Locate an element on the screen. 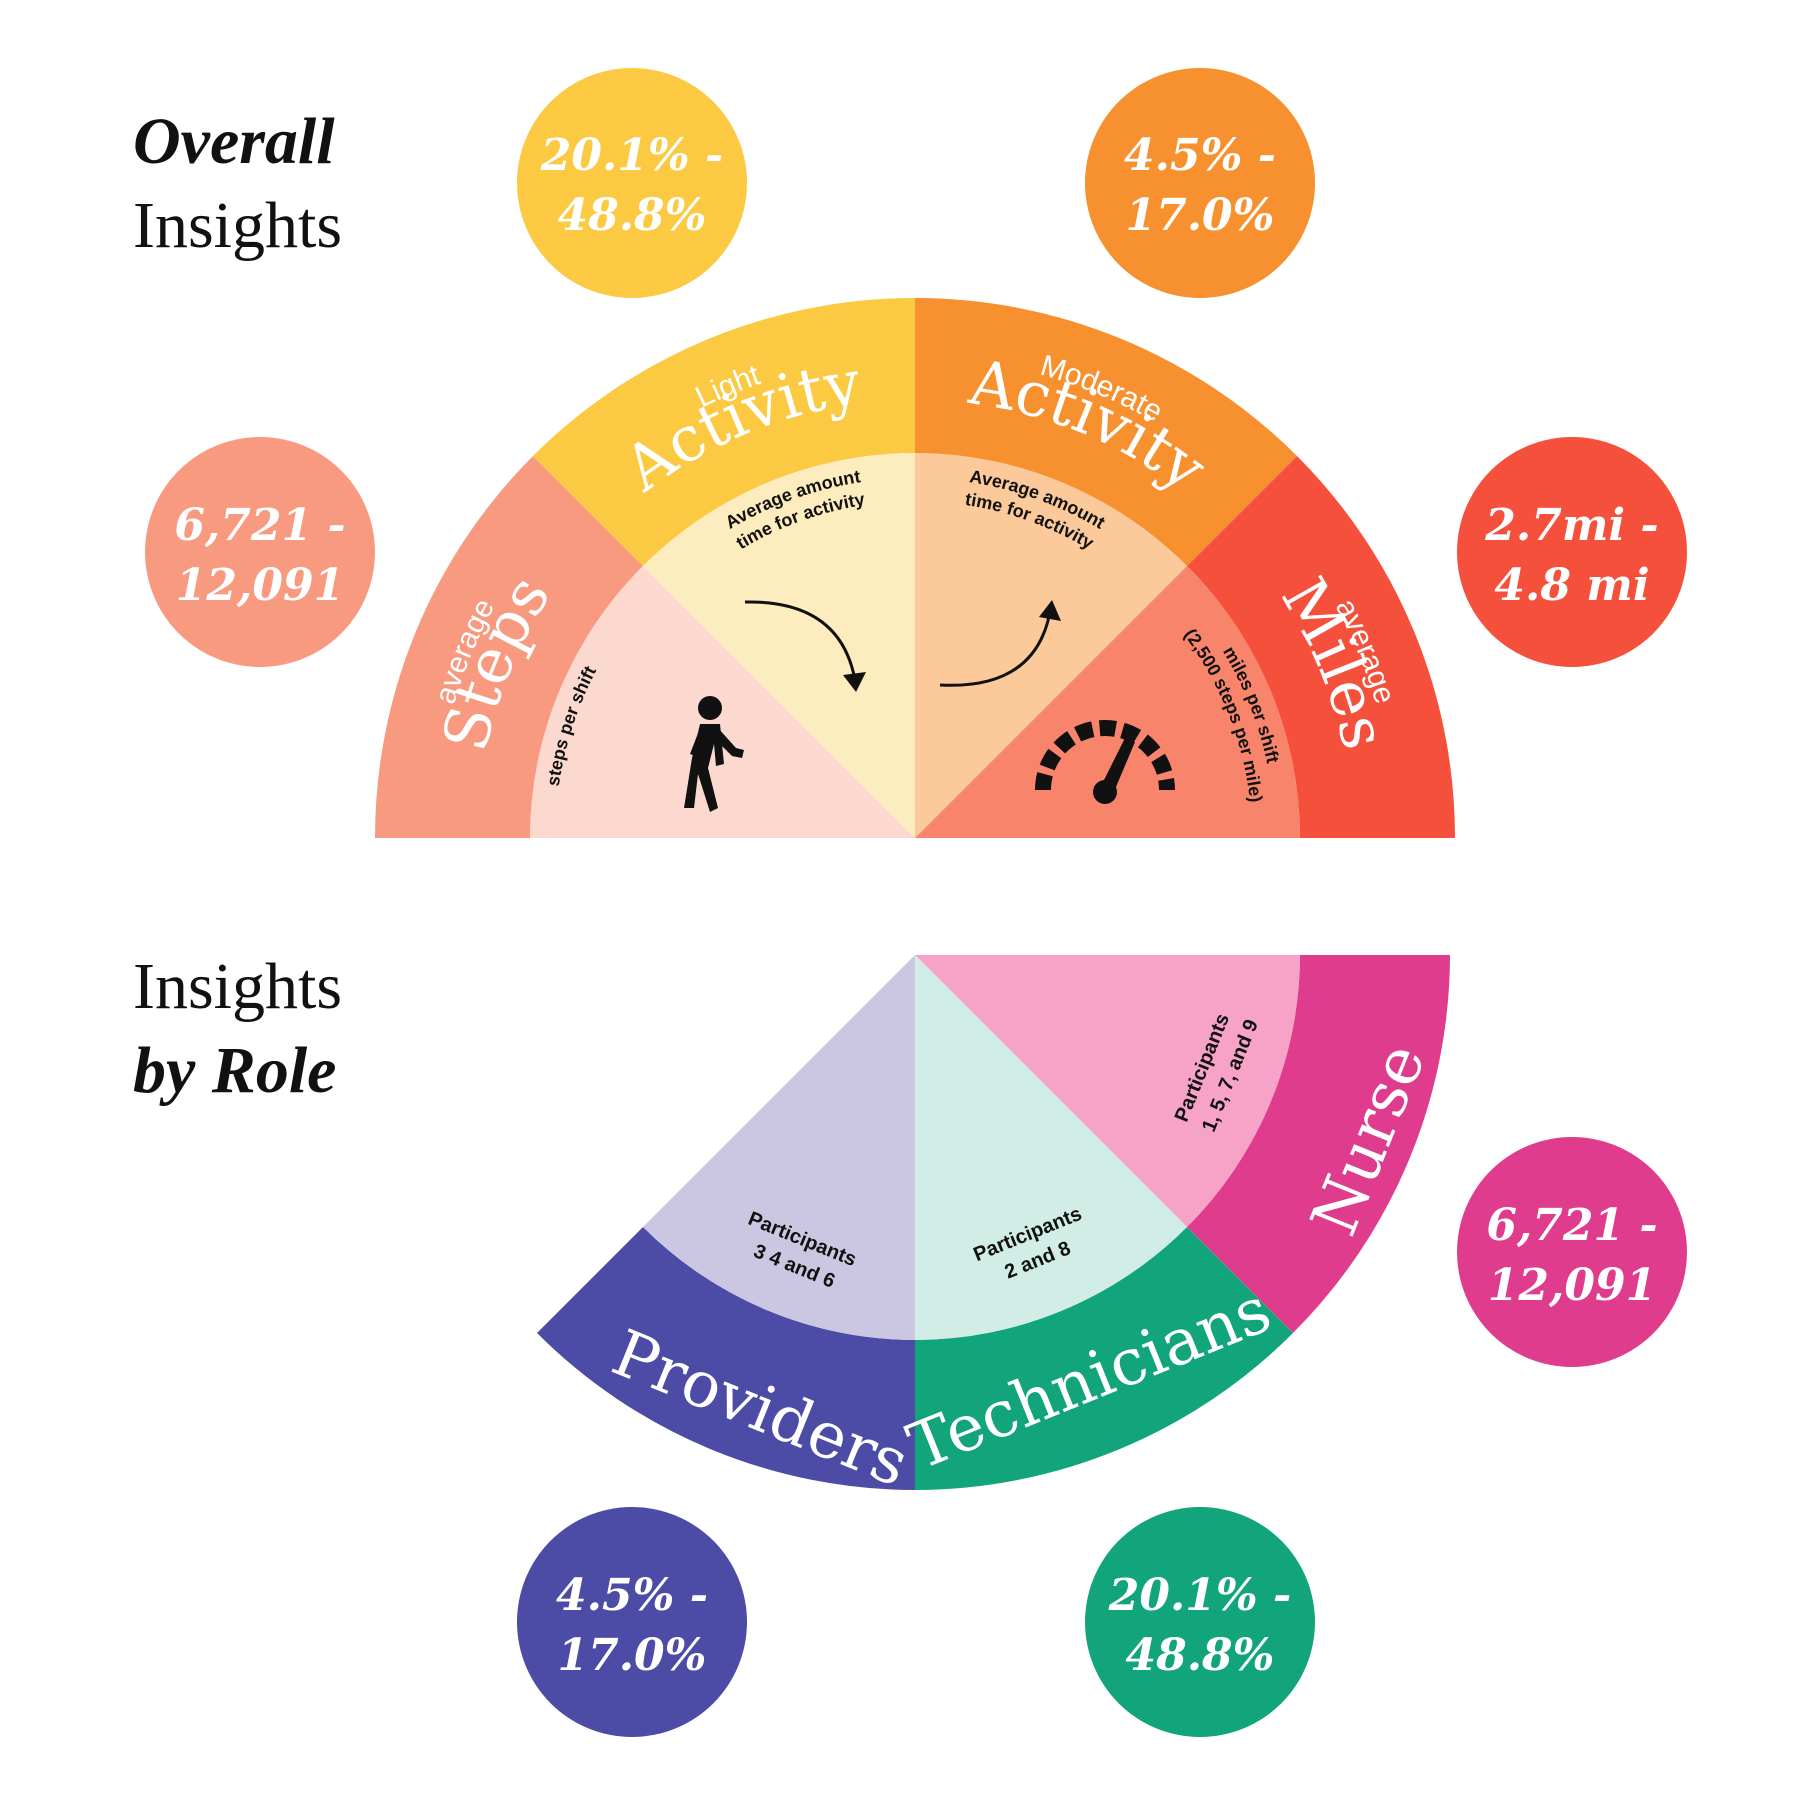 The height and width of the screenshot is (1800, 1800). bubble-providers-line2: 17.0% is located at coordinates (632, 1655).